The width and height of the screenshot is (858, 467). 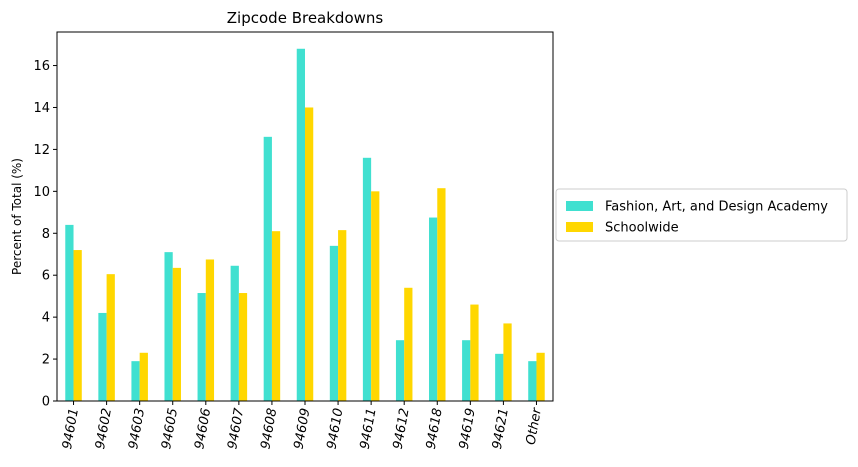 What do you see at coordinates (170, 428) in the screenshot?
I see `x-tick-label: 94605` at bounding box center [170, 428].